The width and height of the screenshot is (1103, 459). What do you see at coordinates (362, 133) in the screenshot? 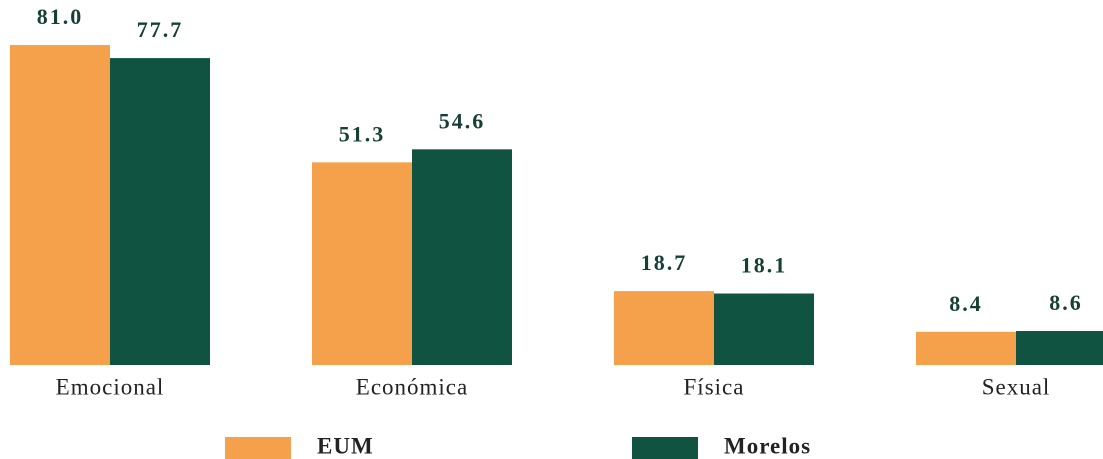
I see `data-label: 51.3` at bounding box center [362, 133].